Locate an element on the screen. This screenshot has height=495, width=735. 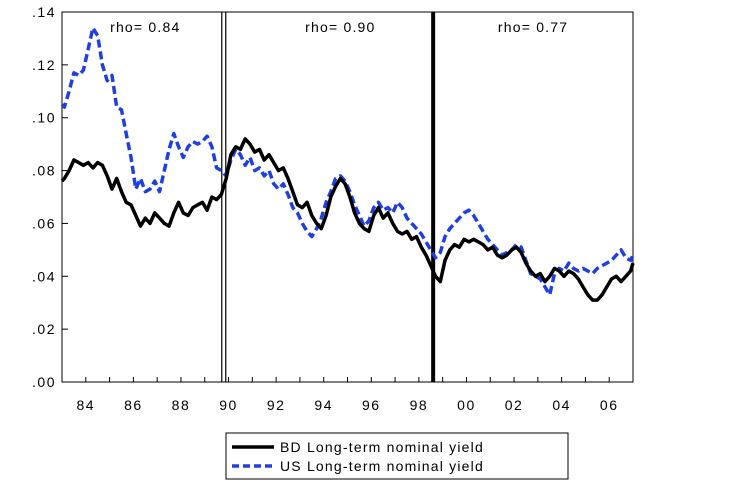
x-tick-label: 98 is located at coordinates (419, 405).